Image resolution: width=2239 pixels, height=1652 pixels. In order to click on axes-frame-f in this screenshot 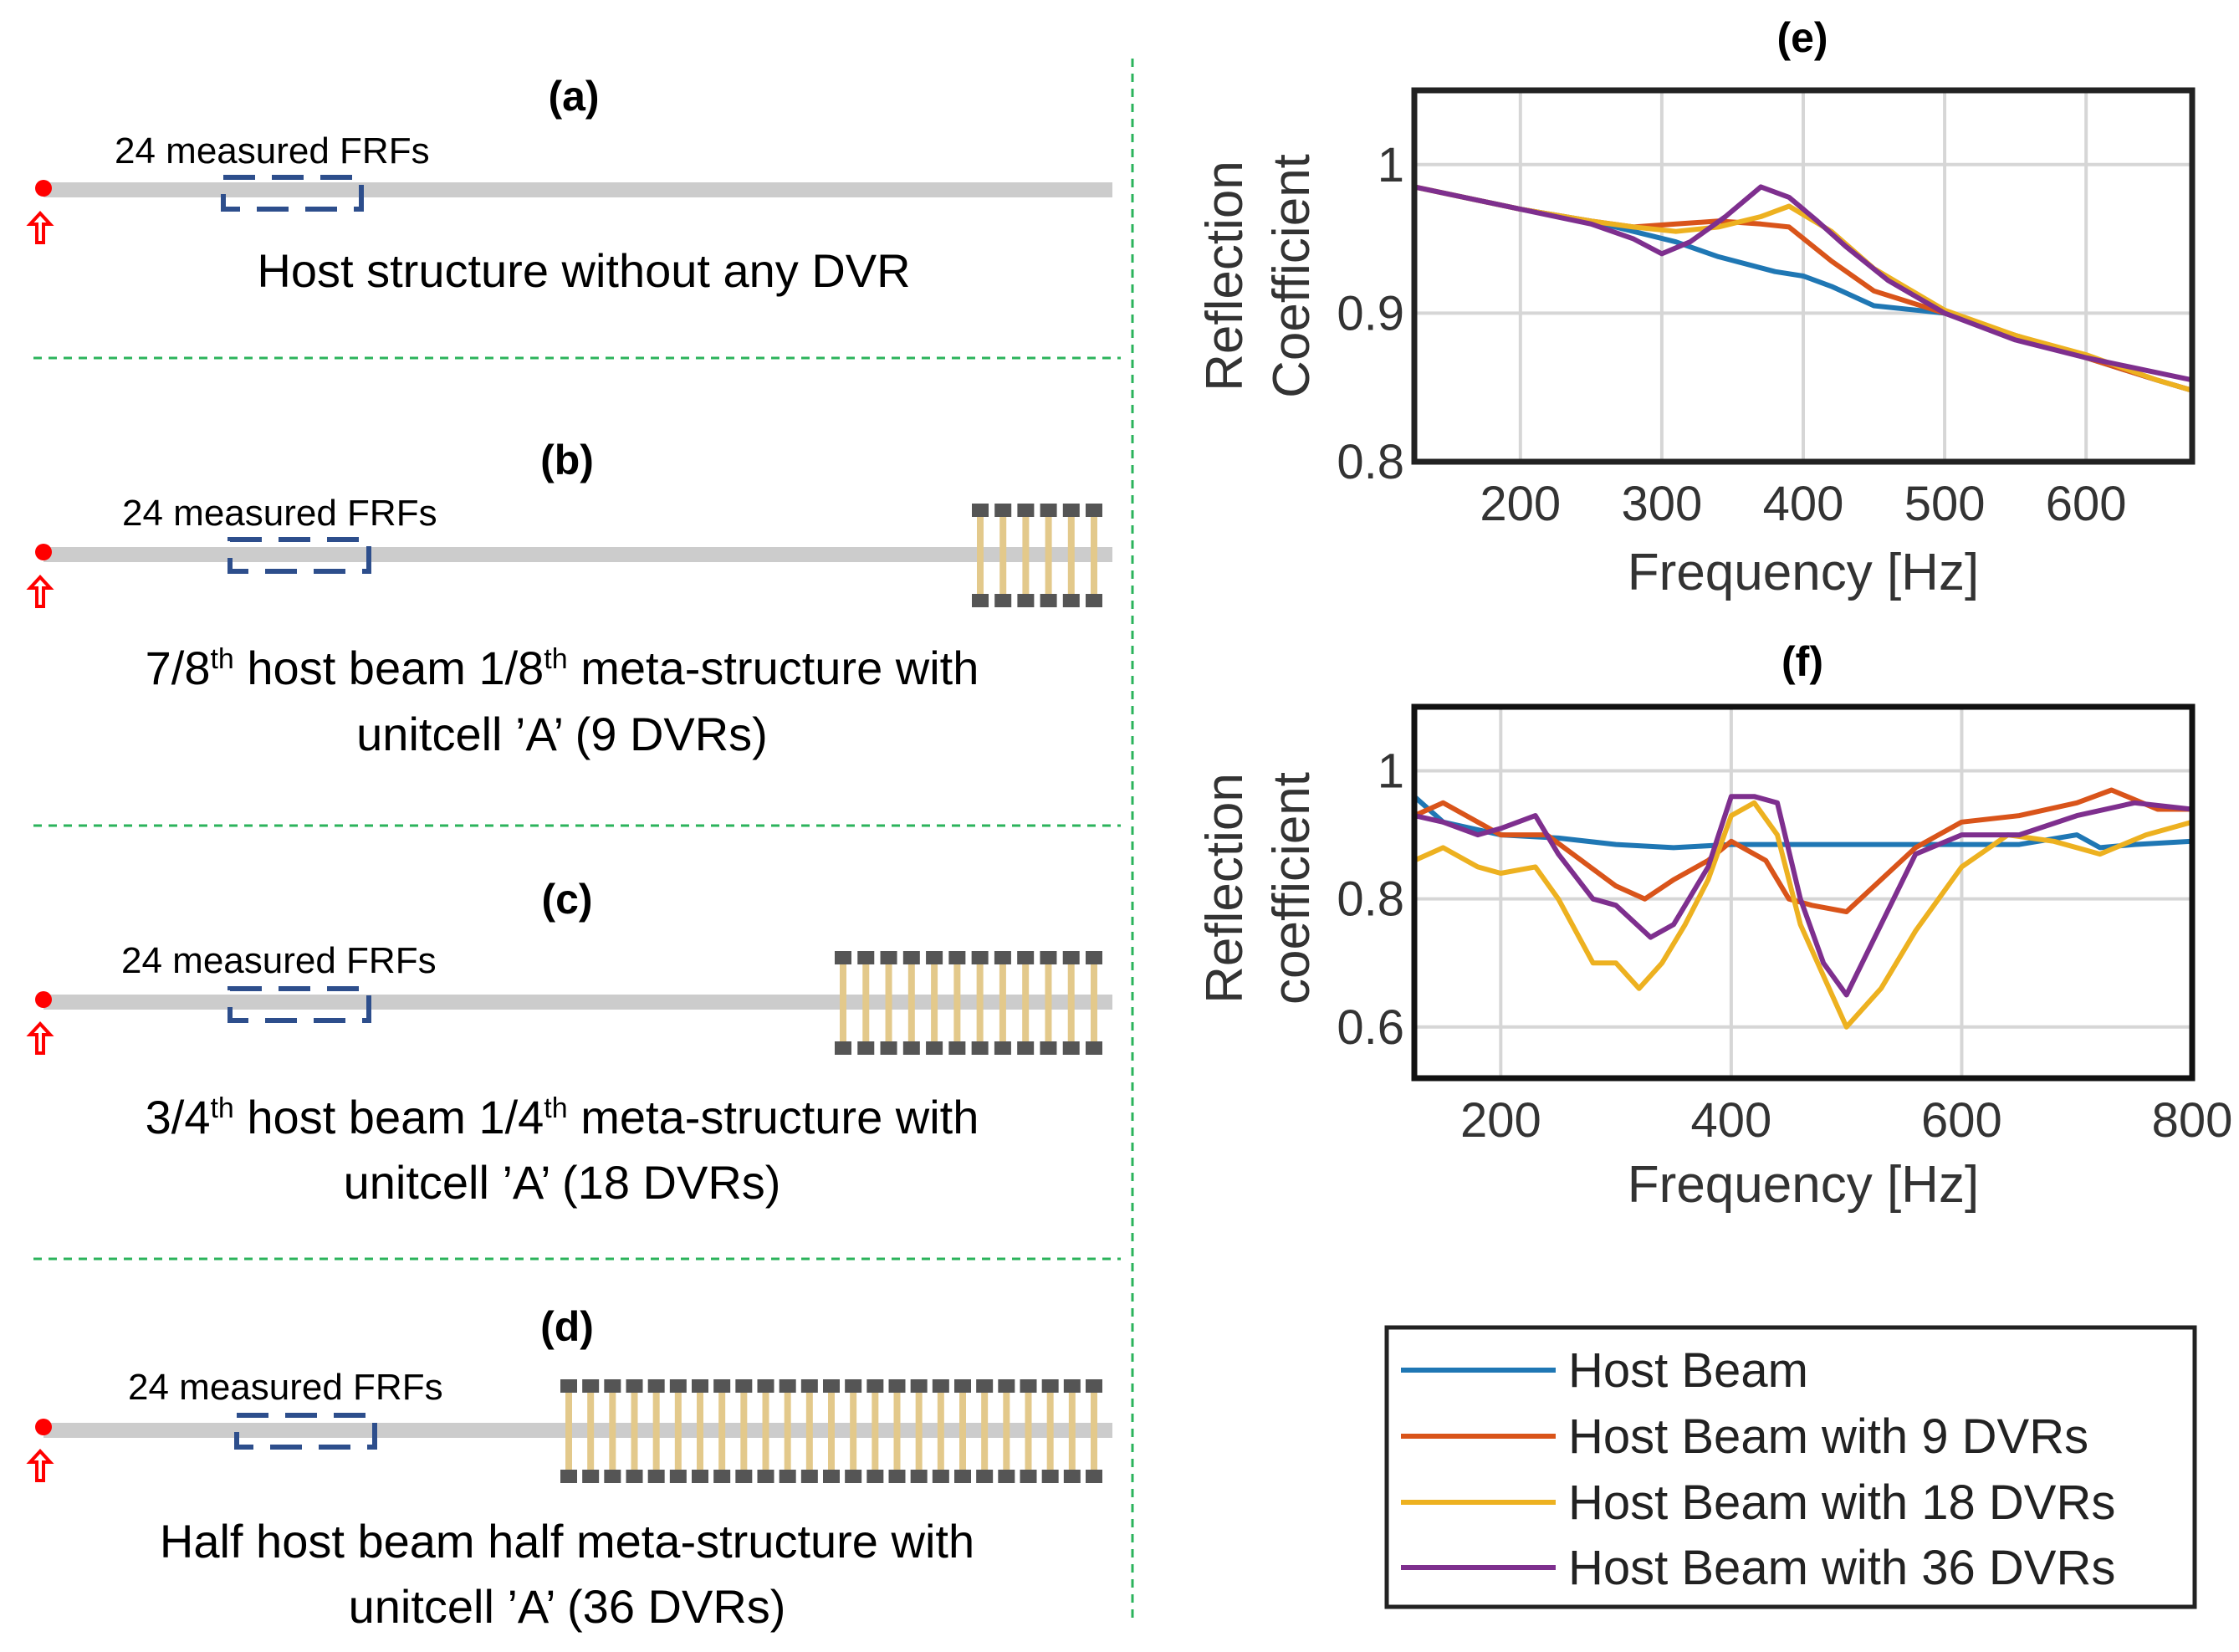, I will do `click(1803, 893)`.